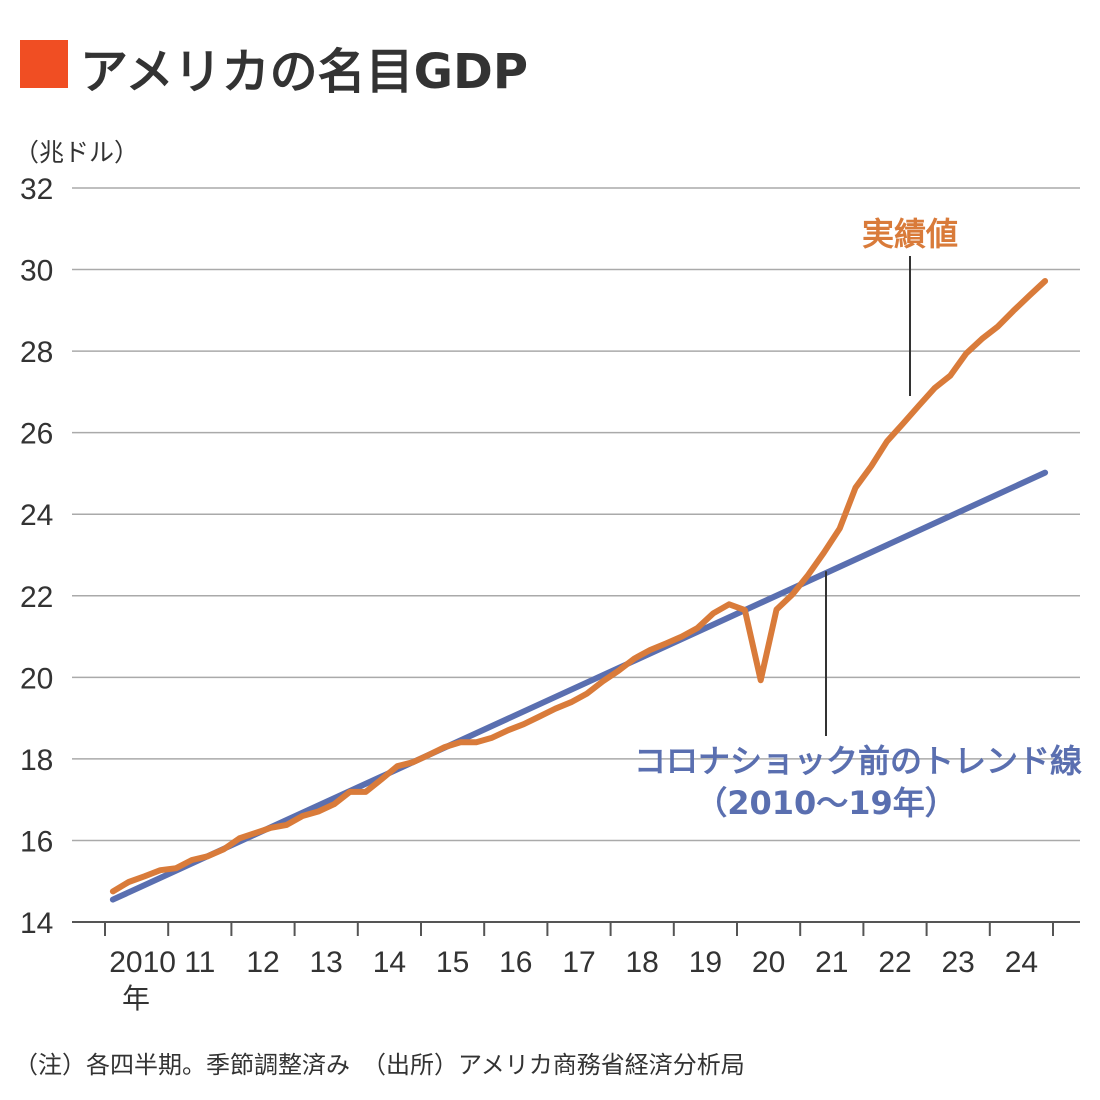 The width and height of the screenshot is (1100, 1100). I want to click on footnote: （注）各四半期。季節調整済み （出所）アメリカ商務省経済分析局, so click(379, 1065).